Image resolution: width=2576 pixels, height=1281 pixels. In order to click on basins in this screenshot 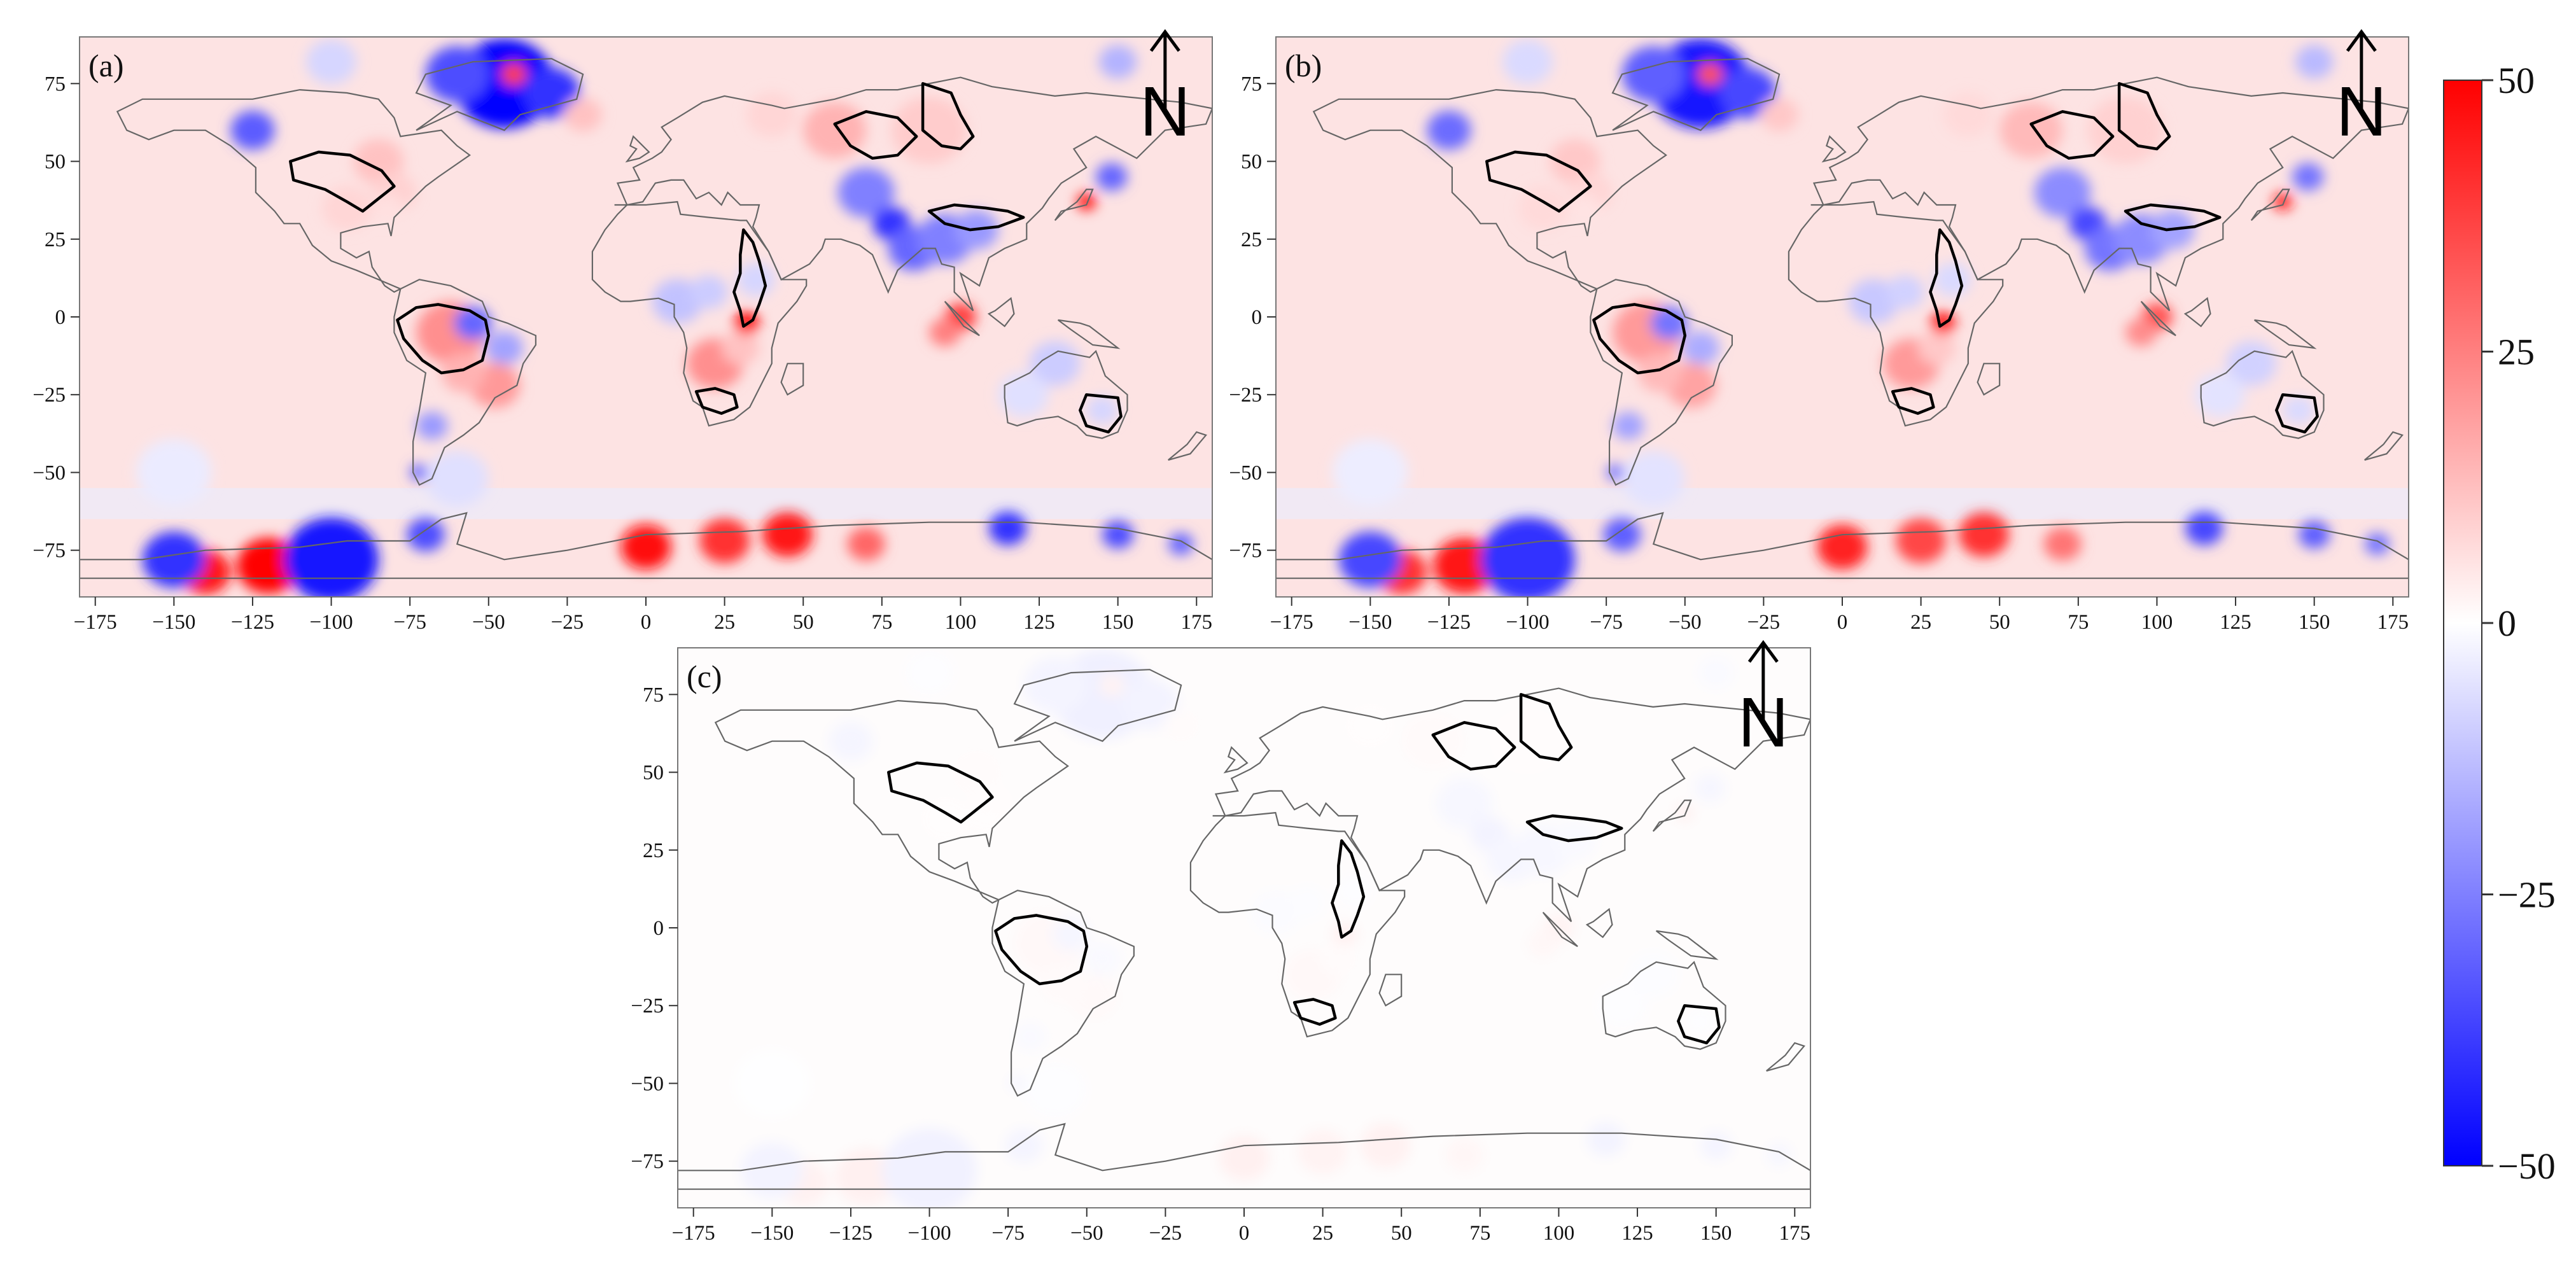, I will do `click(1902, 258)`.